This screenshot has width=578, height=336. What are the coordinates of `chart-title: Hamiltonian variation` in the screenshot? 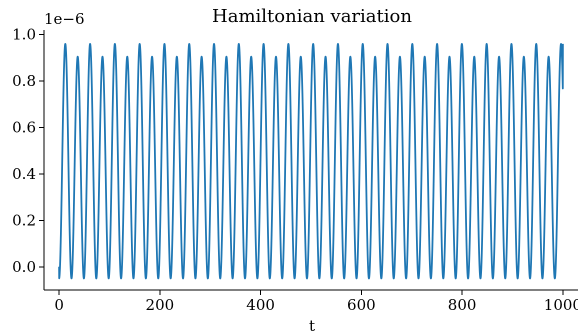 It's located at (312, 16).